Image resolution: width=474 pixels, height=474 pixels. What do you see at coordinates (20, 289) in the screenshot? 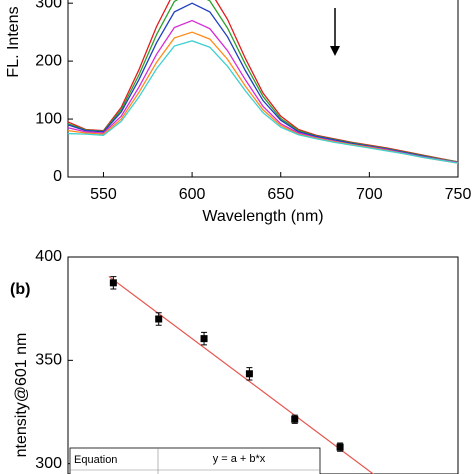
I see `panel-label: (b)` at bounding box center [20, 289].